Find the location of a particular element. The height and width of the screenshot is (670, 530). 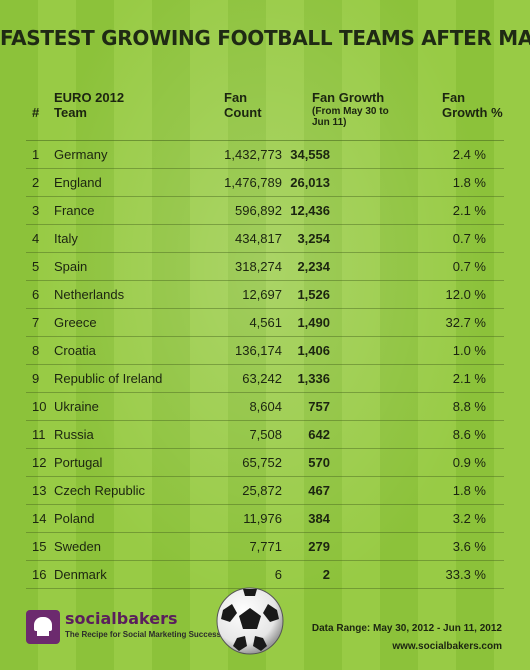

cell-team: Russia is located at coordinates (125, 434).